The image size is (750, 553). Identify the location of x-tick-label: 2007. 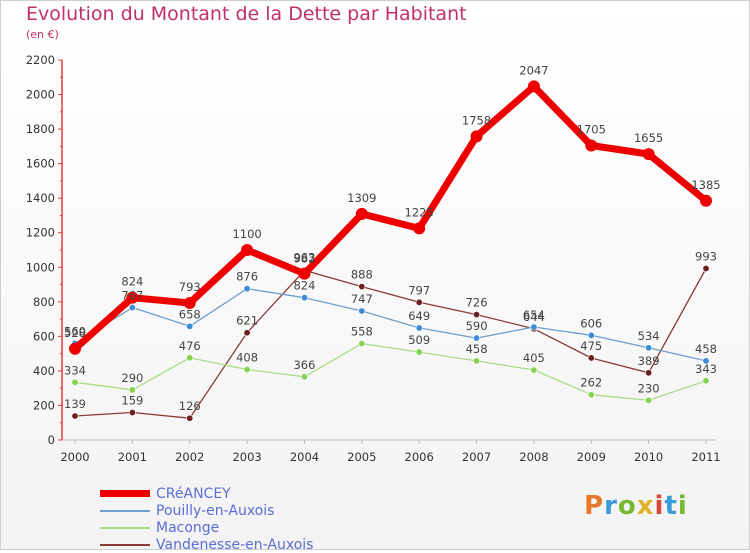
(476, 457).